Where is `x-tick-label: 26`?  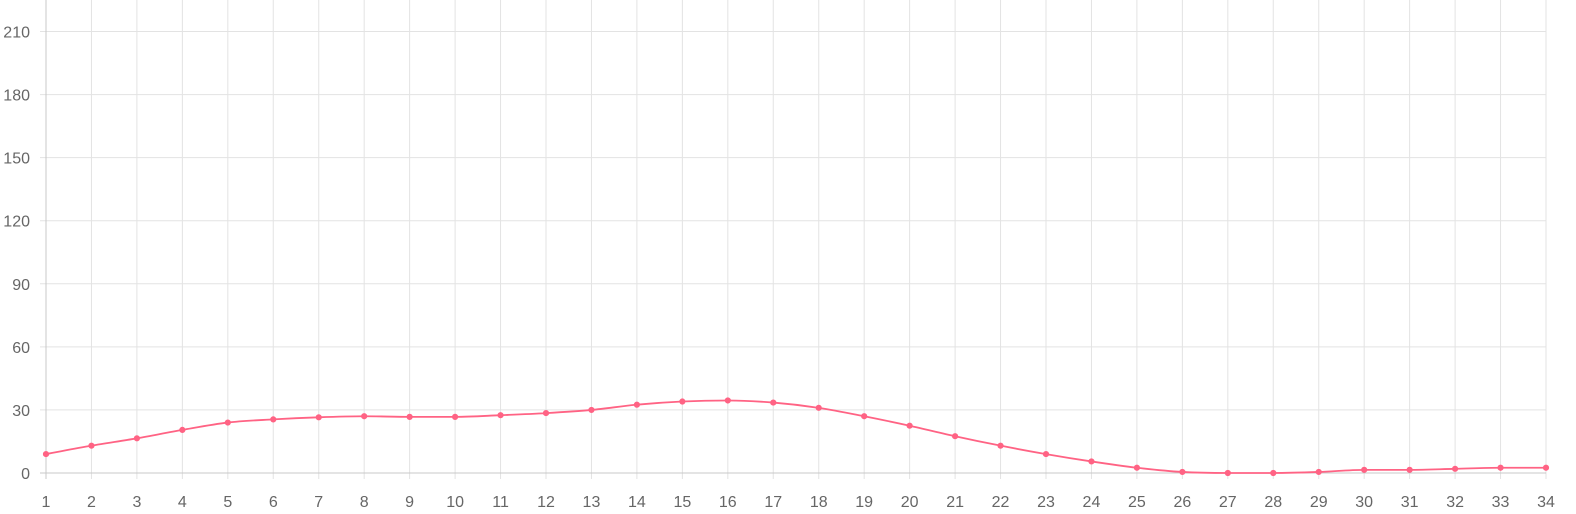
x-tick-label: 26 is located at coordinates (1182, 502).